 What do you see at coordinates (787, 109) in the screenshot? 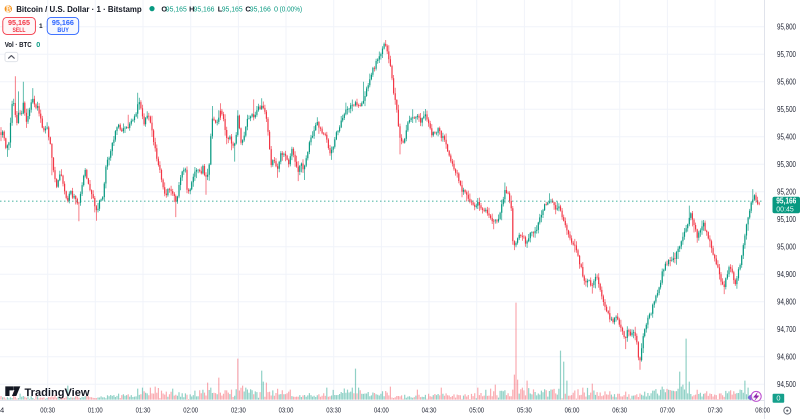
I see `svg-text: 95,500` at bounding box center [787, 109].